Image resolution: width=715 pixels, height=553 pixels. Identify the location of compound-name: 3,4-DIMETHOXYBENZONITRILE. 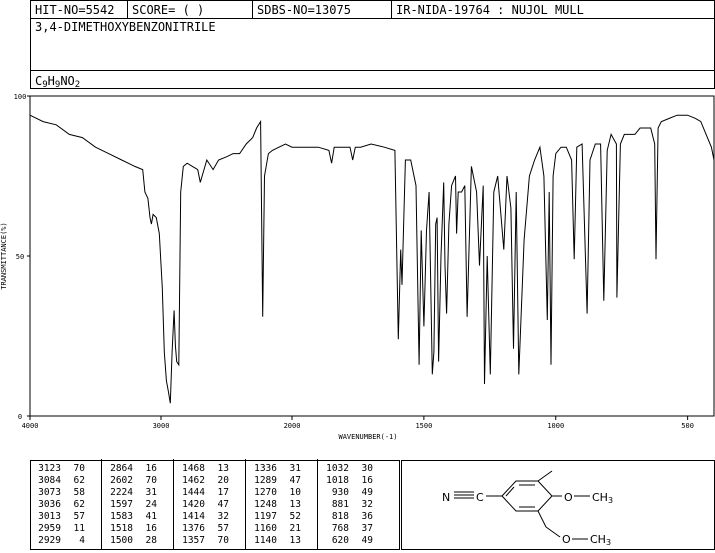
(125, 27).